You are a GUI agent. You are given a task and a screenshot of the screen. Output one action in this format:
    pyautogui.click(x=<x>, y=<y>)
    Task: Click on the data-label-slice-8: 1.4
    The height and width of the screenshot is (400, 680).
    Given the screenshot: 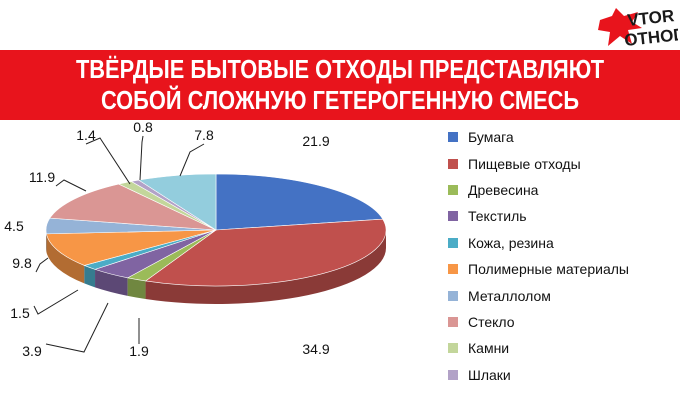 What is the action you would take?
    pyautogui.click(x=86, y=135)
    